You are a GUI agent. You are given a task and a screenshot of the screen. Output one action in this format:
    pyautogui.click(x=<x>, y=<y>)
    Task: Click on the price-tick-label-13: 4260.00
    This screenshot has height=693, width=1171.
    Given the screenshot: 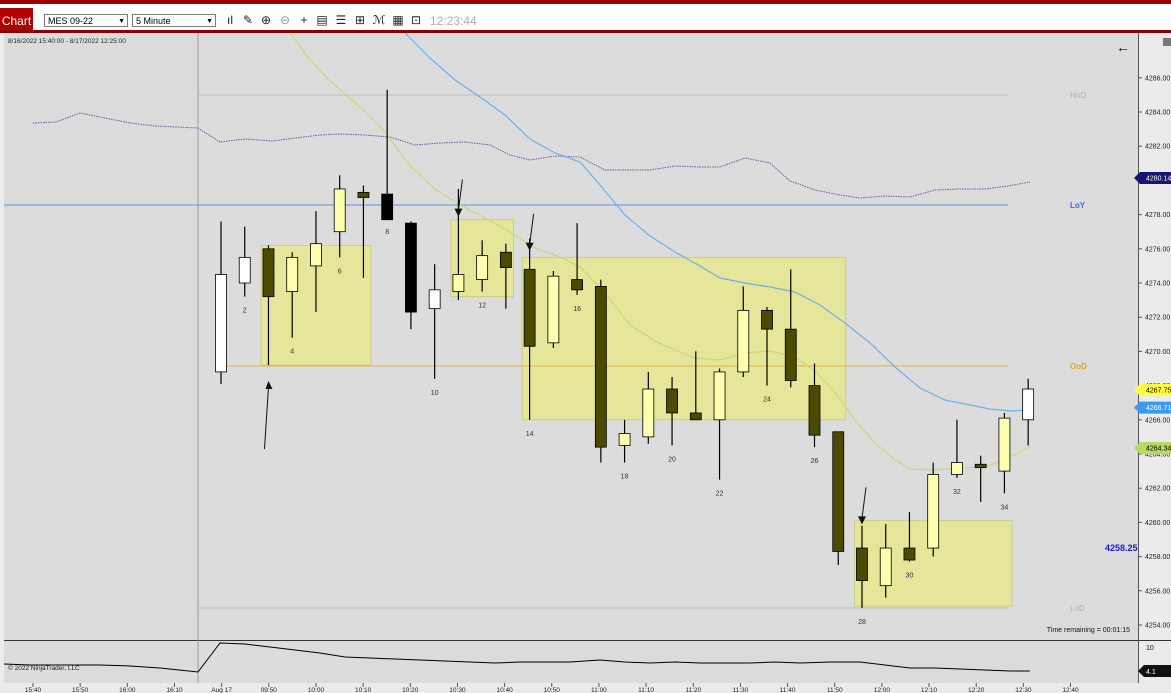 What is the action you would take?
    pyautogui.click(x=1157, y=523)
    